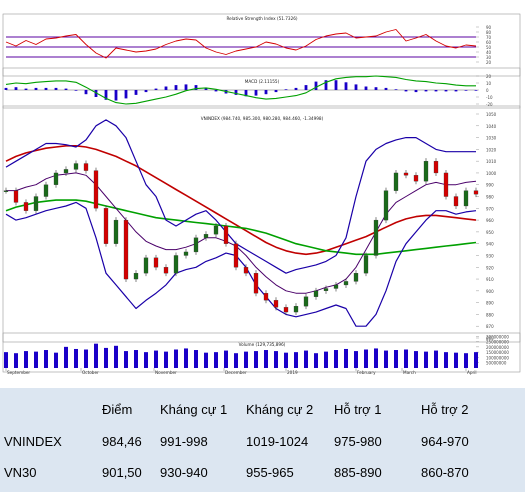  I want to click on x-tick-label: September, so click(18, 372).